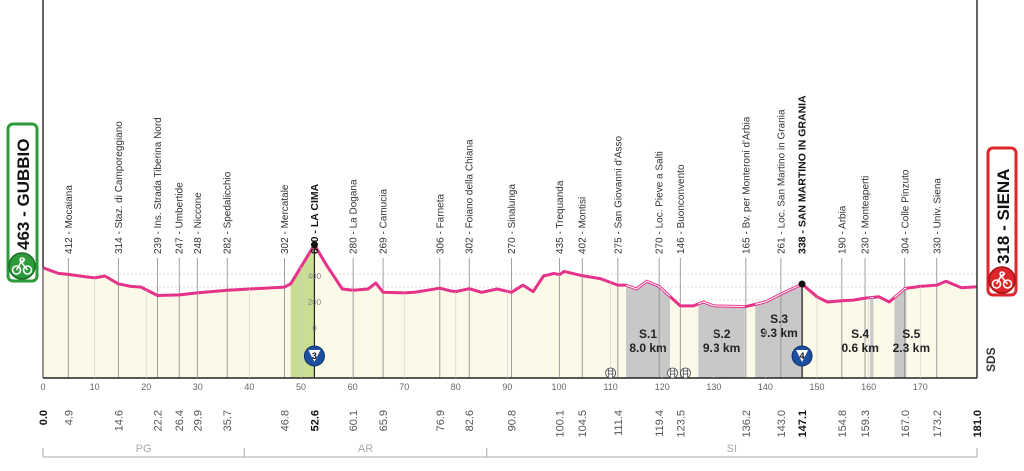 Image resolution: width=1024 pixels, height=471 pixels. What do you see at coordinates (510, 276) in the screenshot?
I see `elevation-profile-line` at bounding box center [510, 276].